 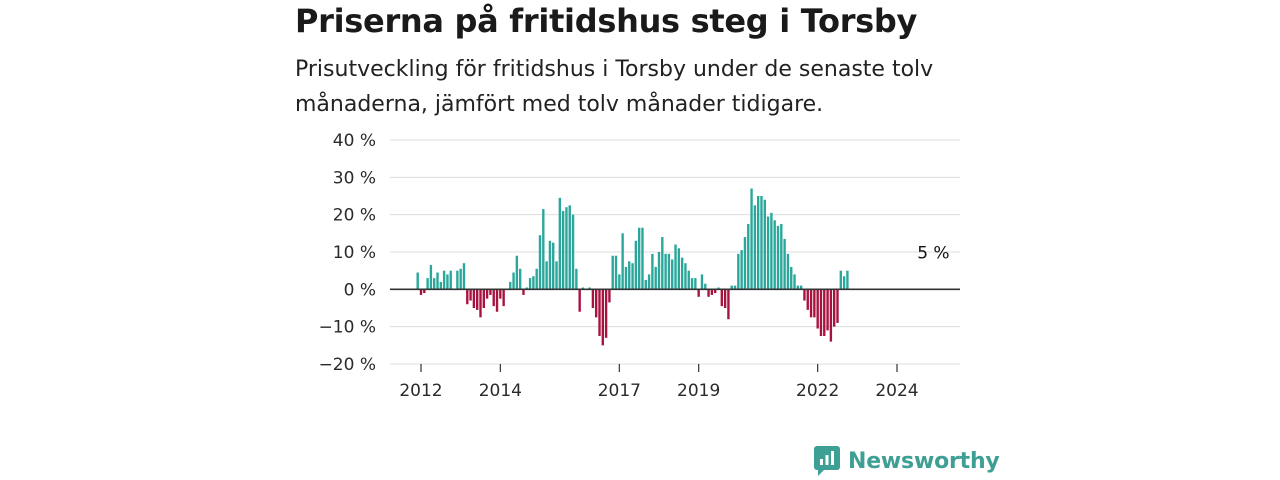 I want to click on y-tick-label: 40 %, so click(x=354, y=141).